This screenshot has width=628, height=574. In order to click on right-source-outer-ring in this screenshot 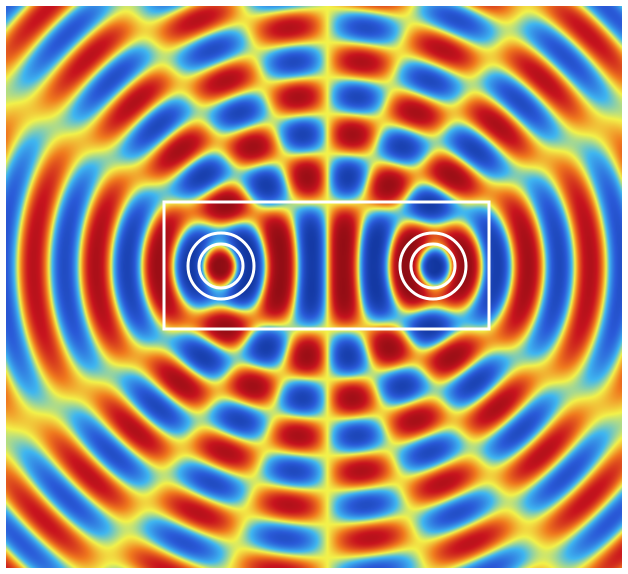, I will do `click(433, 266)`.